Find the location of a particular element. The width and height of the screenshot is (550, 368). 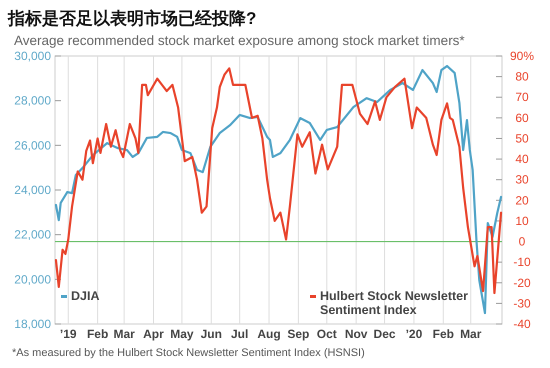

y2-tick-label: 20 is located at coordinates (522, 200).